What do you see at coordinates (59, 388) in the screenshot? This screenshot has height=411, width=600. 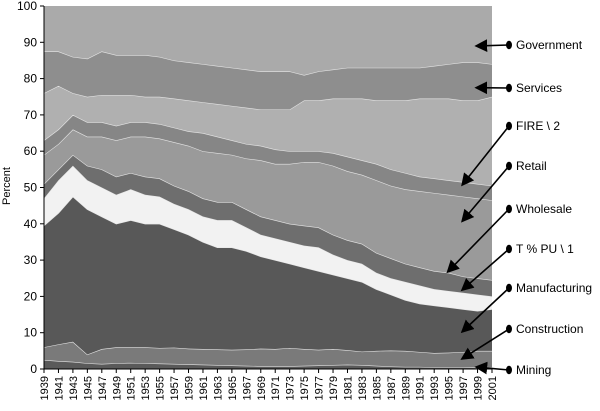 I see `x-tick-label: 1941` at bounding box center [59, 388].